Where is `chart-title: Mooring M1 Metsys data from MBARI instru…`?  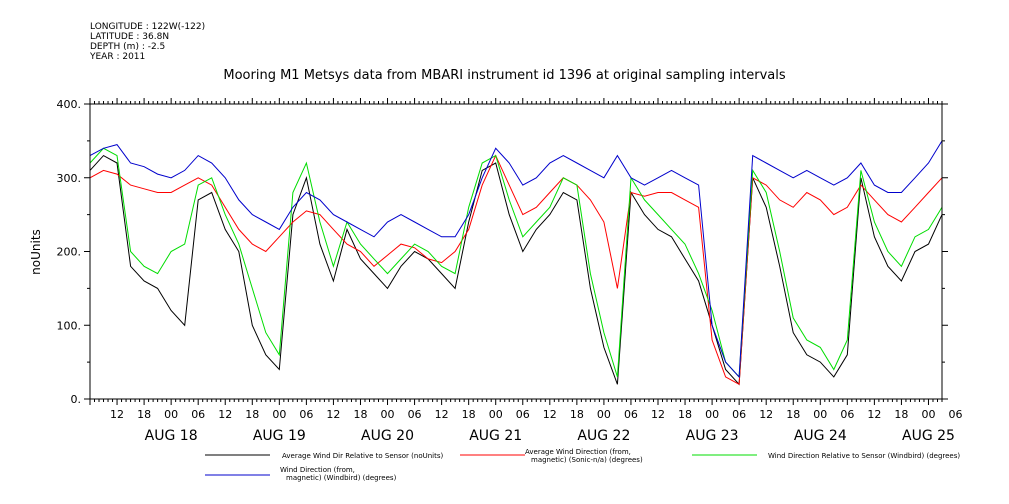
chart-title: Mooring M1 Metsys data from MBARI instru… is located at coordinates (504, 75).